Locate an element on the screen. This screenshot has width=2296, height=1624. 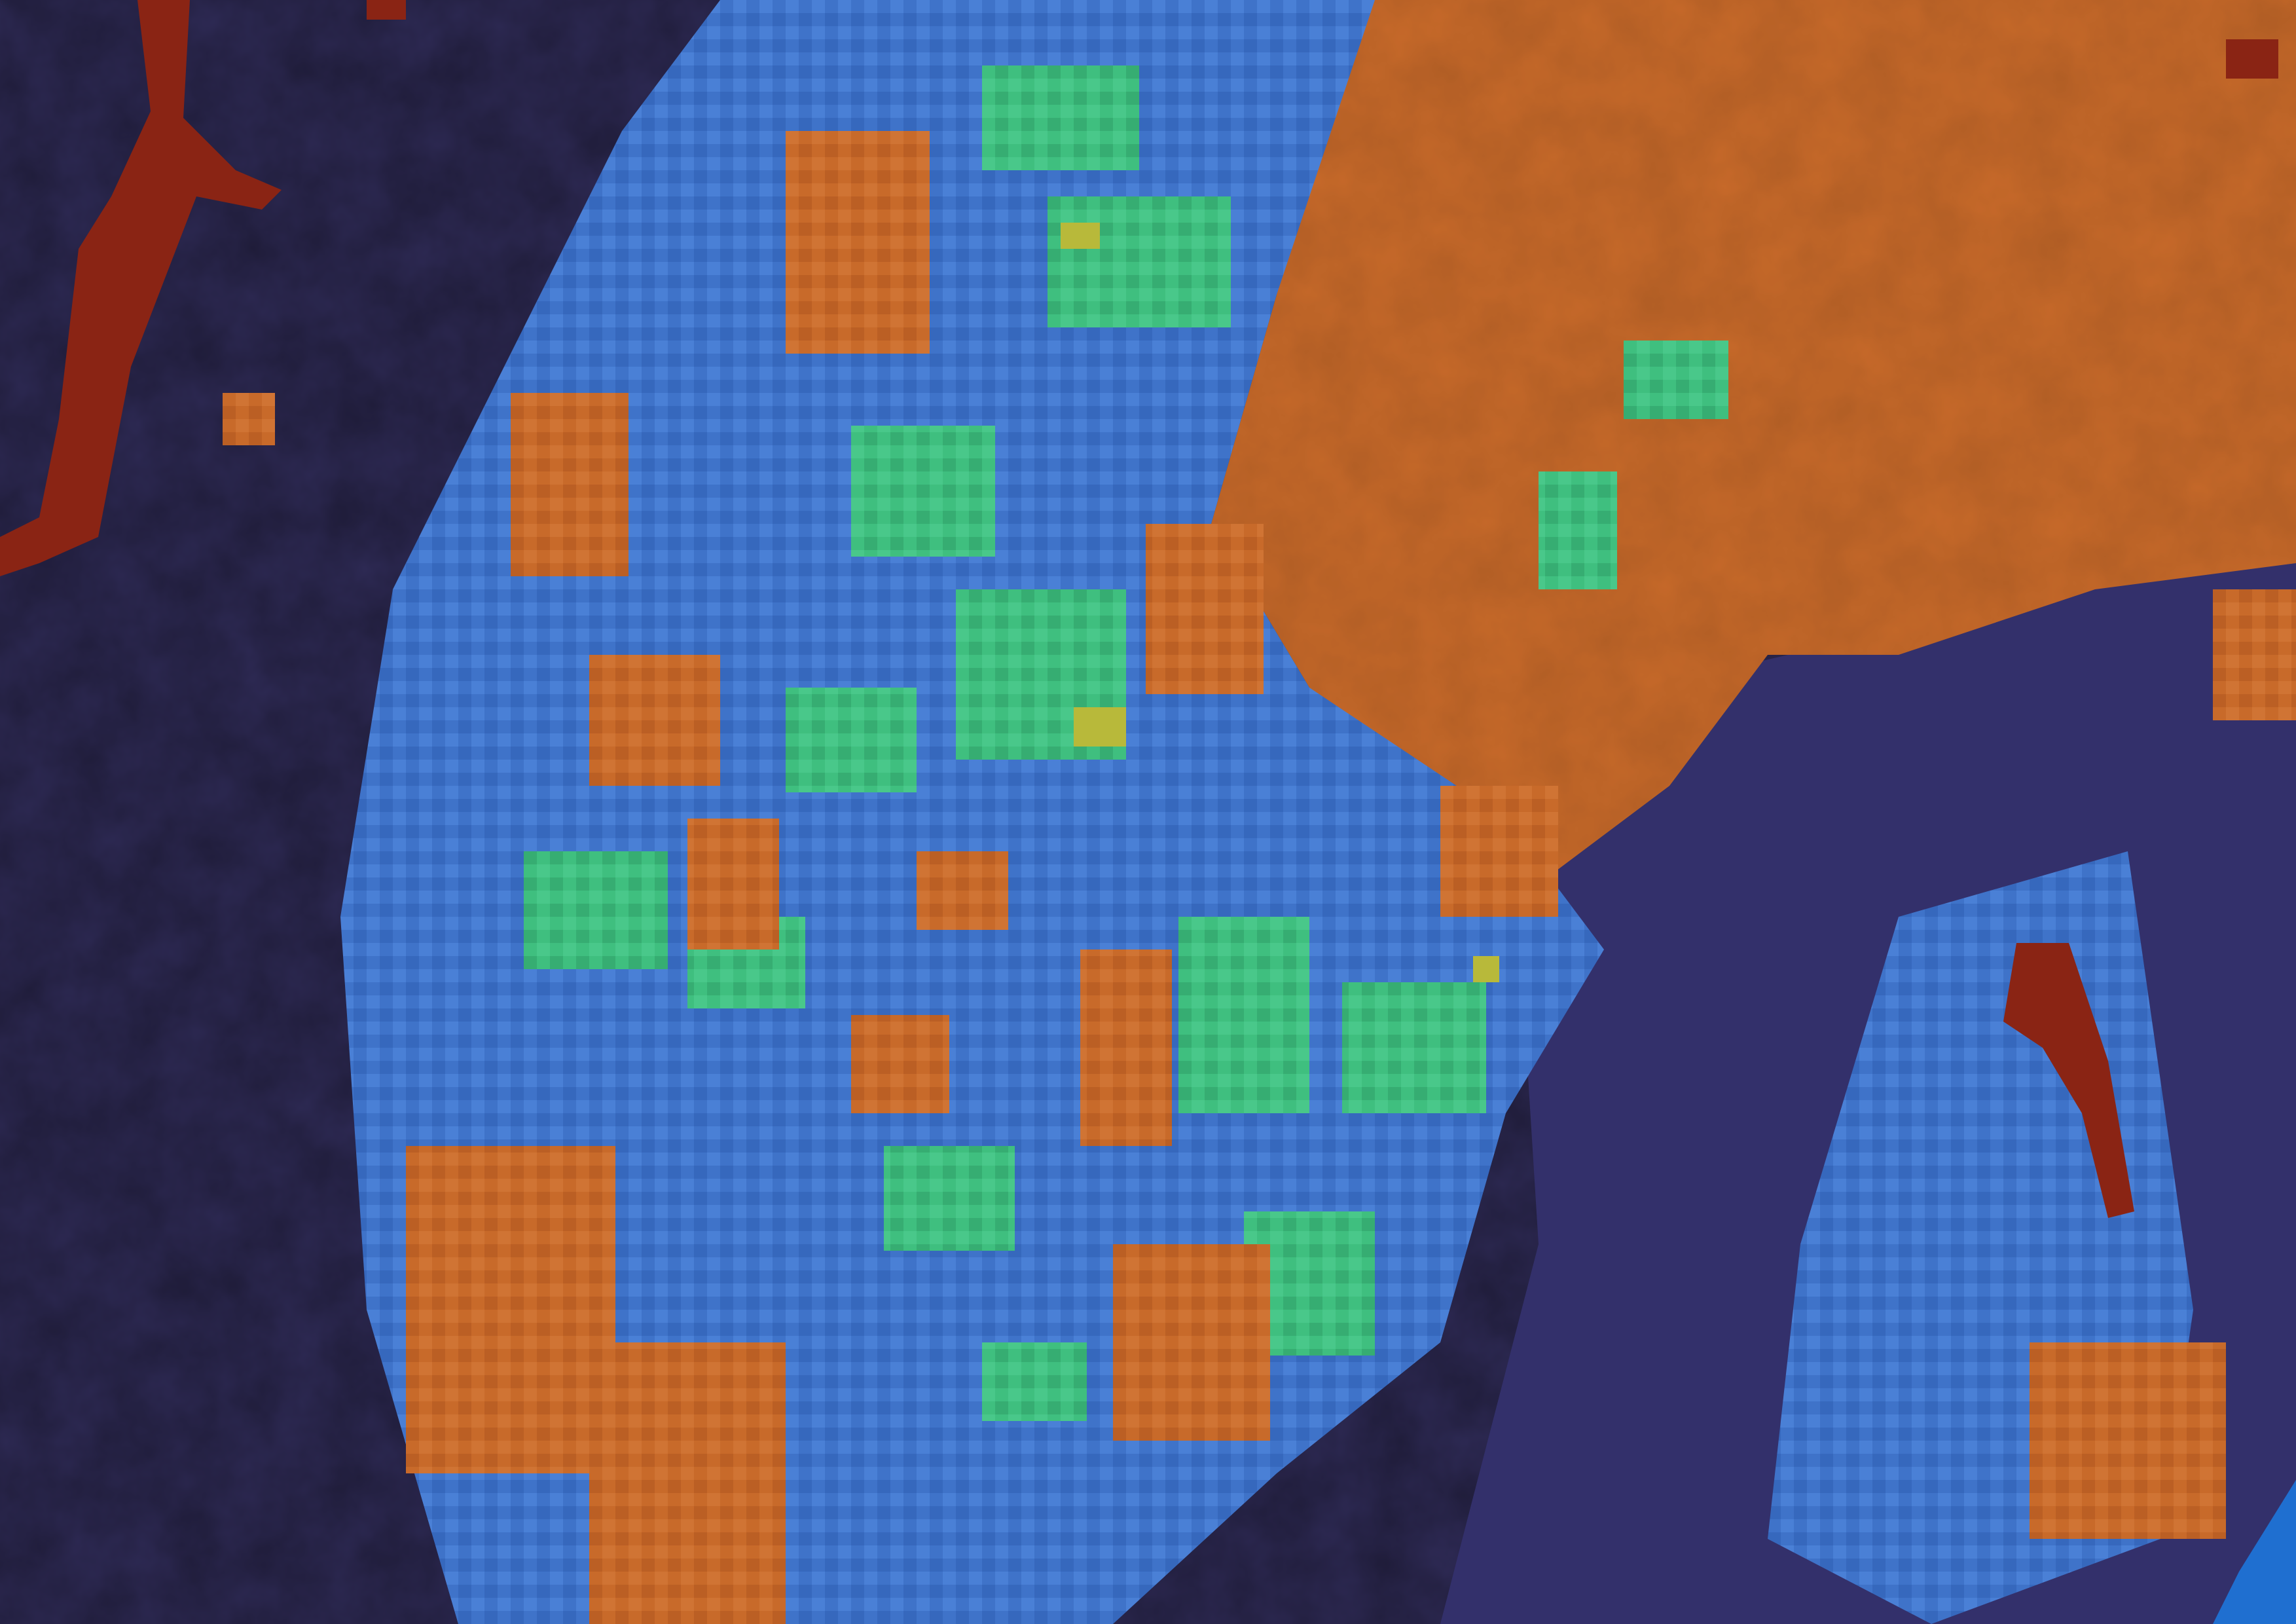
coastline-water is located at coordinates (2254, 1552).